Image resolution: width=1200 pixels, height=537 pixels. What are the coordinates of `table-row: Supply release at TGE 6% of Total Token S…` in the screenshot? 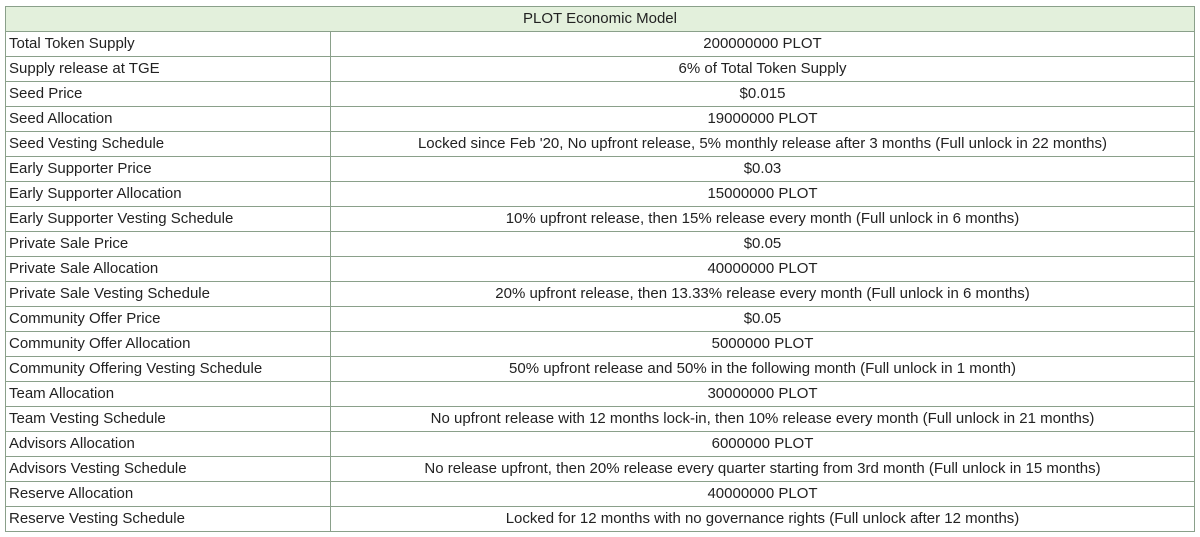 It's located at (600, 69).